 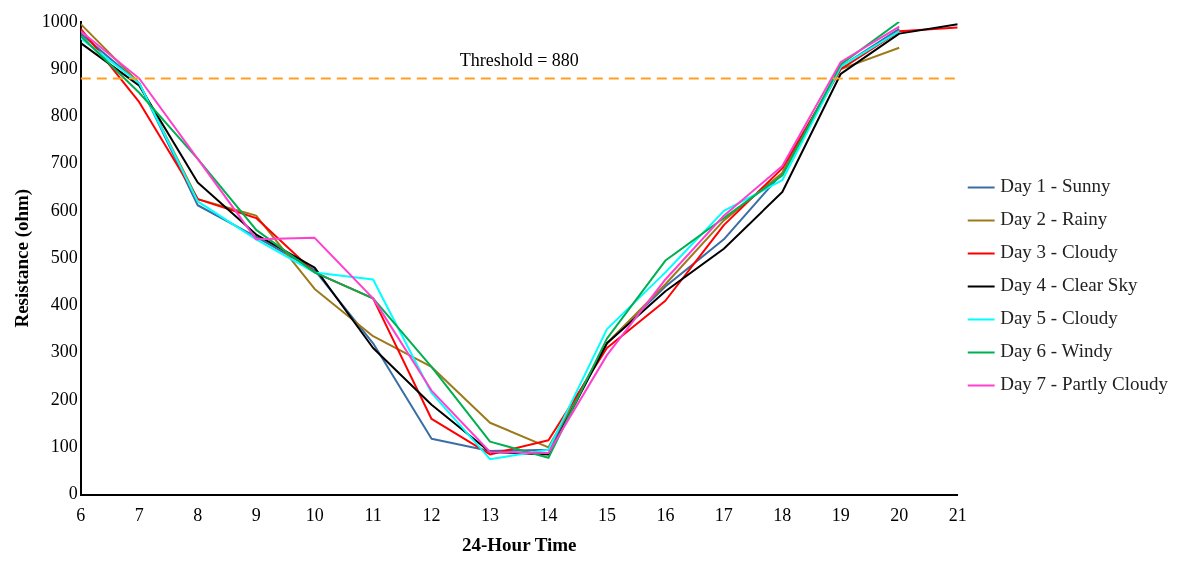 I want to click on legend-label: Day 5 - Cloudy, so click(x=1059, y=318).